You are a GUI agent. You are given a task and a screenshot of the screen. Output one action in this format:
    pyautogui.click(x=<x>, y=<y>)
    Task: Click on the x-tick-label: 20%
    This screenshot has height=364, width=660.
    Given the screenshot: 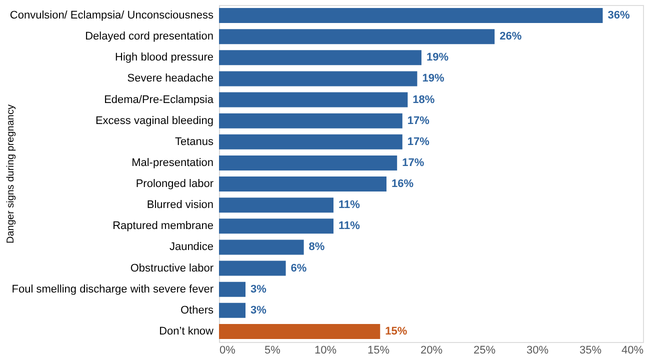 What is the action you would take?
    pyautogui.click(x=431, y=350)
    